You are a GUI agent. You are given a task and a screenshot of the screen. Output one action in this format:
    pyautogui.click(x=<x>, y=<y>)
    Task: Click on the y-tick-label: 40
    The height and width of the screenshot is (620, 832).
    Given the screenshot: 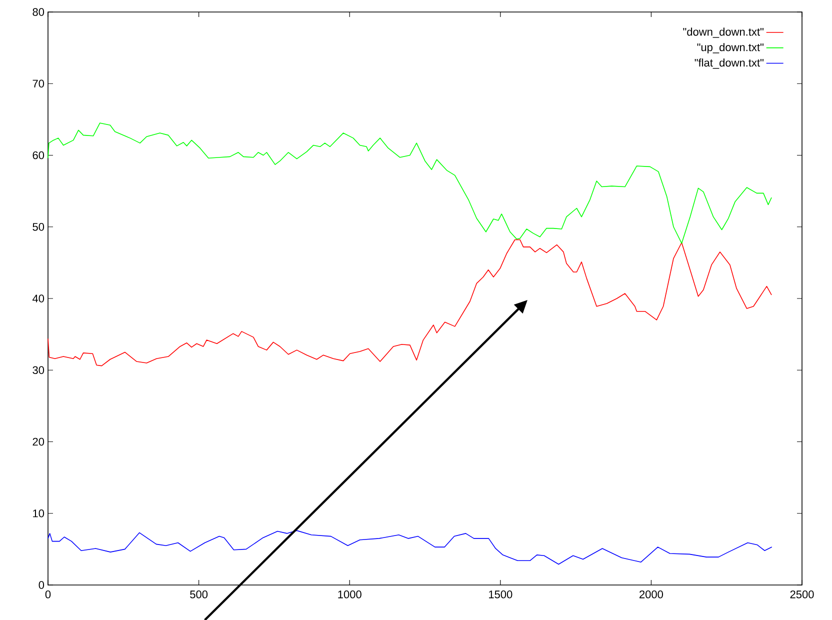 What is the action you would take?
    pyautogui.click(x=38, y=298)
    